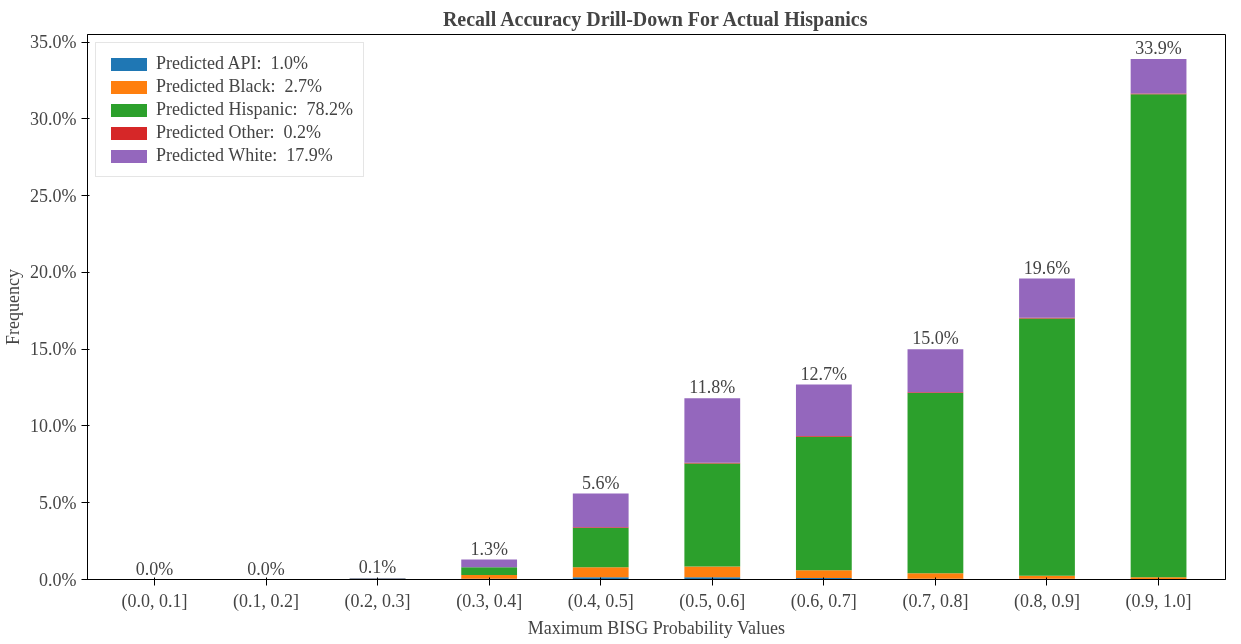 The width and height of the screenshot is (1241, 644). What do you see at coordinates (53, 42) in the screenshot?
I see `y-tick-label: 35.0%` at bounding box center [53, 42].